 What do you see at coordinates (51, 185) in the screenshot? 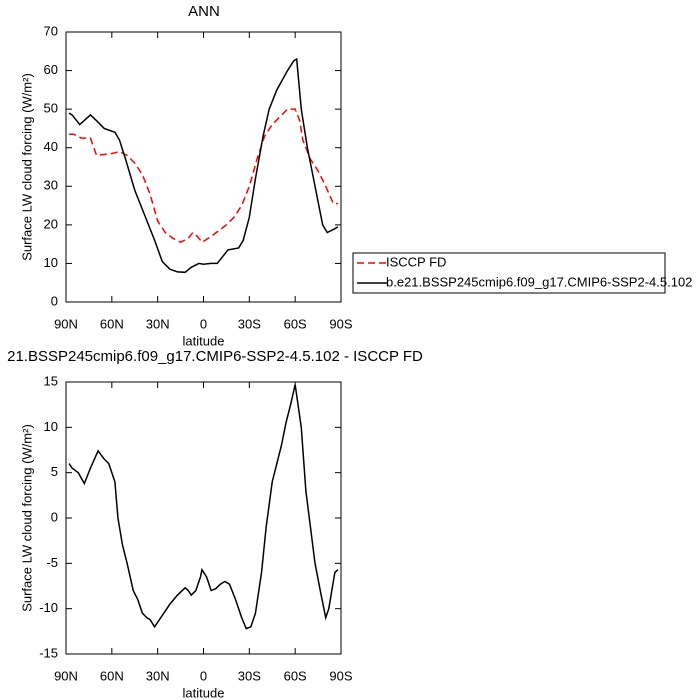
I see `y-tick-label: 30` at bounding box center [51, 185].